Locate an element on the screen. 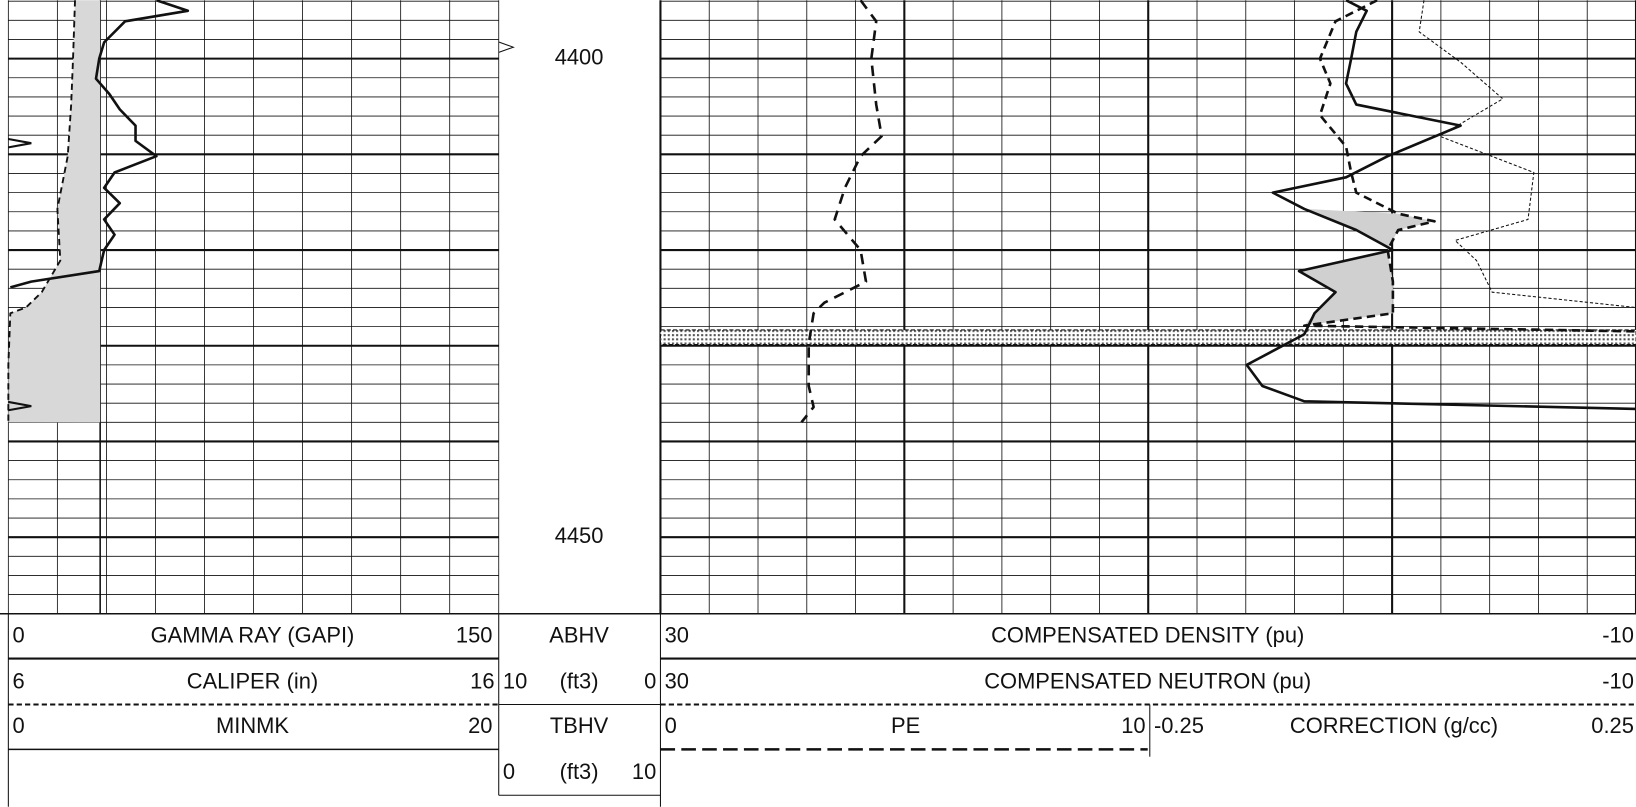 Image resolution: width=1636 pixels, height=807 pixels. curve-gamma-ray is located at coordinates (99, 144).